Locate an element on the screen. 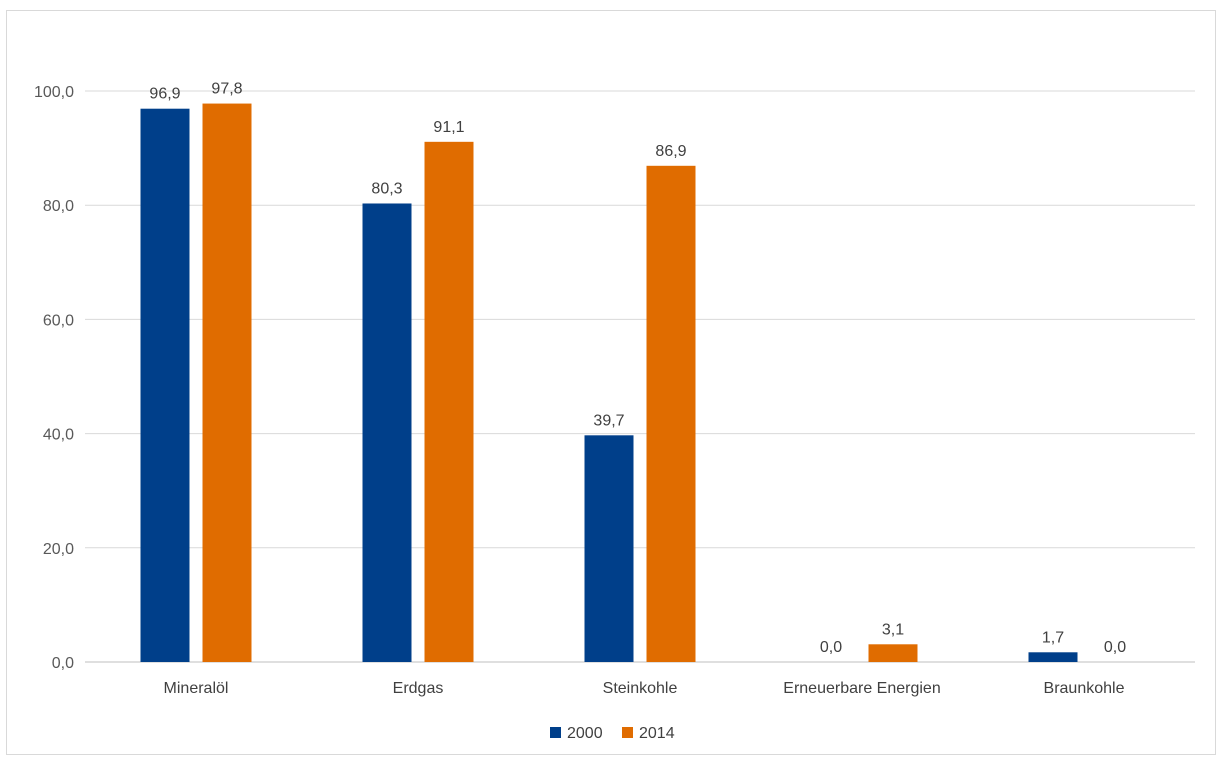 The height and width of the screenshot is (761, 1220). data-label-2000: 39,7 is located at coordinates (608, 420).